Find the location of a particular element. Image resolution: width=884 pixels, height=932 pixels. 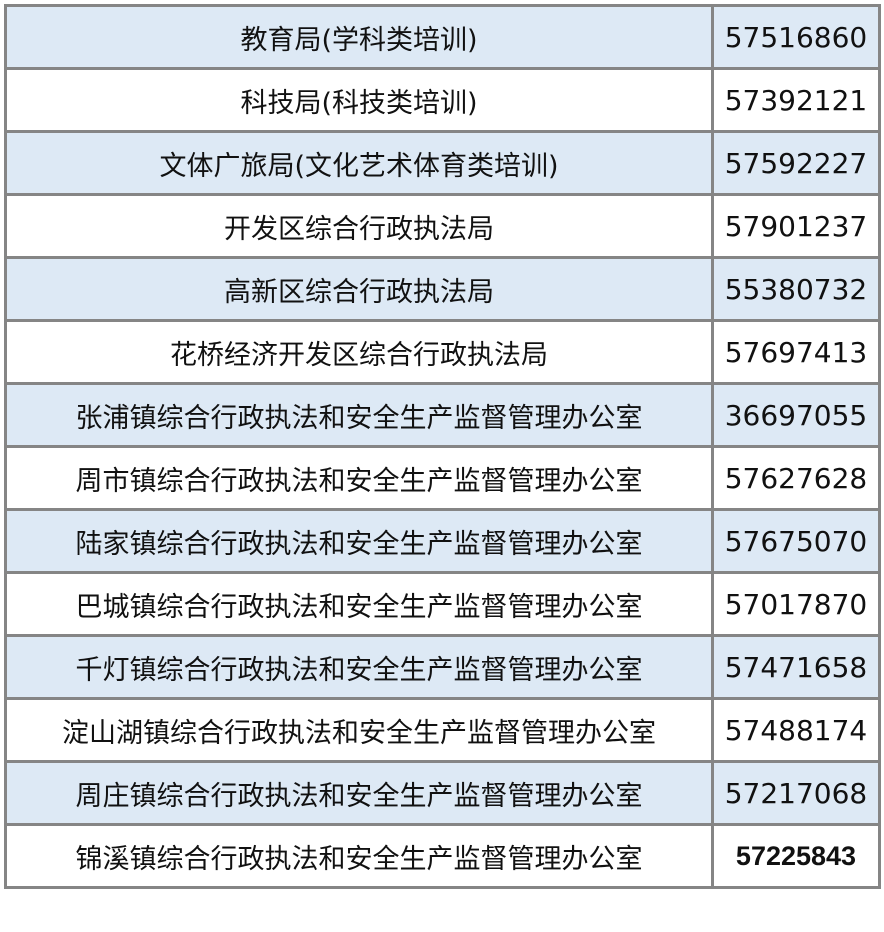

table-row: 巴城镇综合行政执法和安全生产监督管理办公室 57017870 is located at coordinates (442, 604).